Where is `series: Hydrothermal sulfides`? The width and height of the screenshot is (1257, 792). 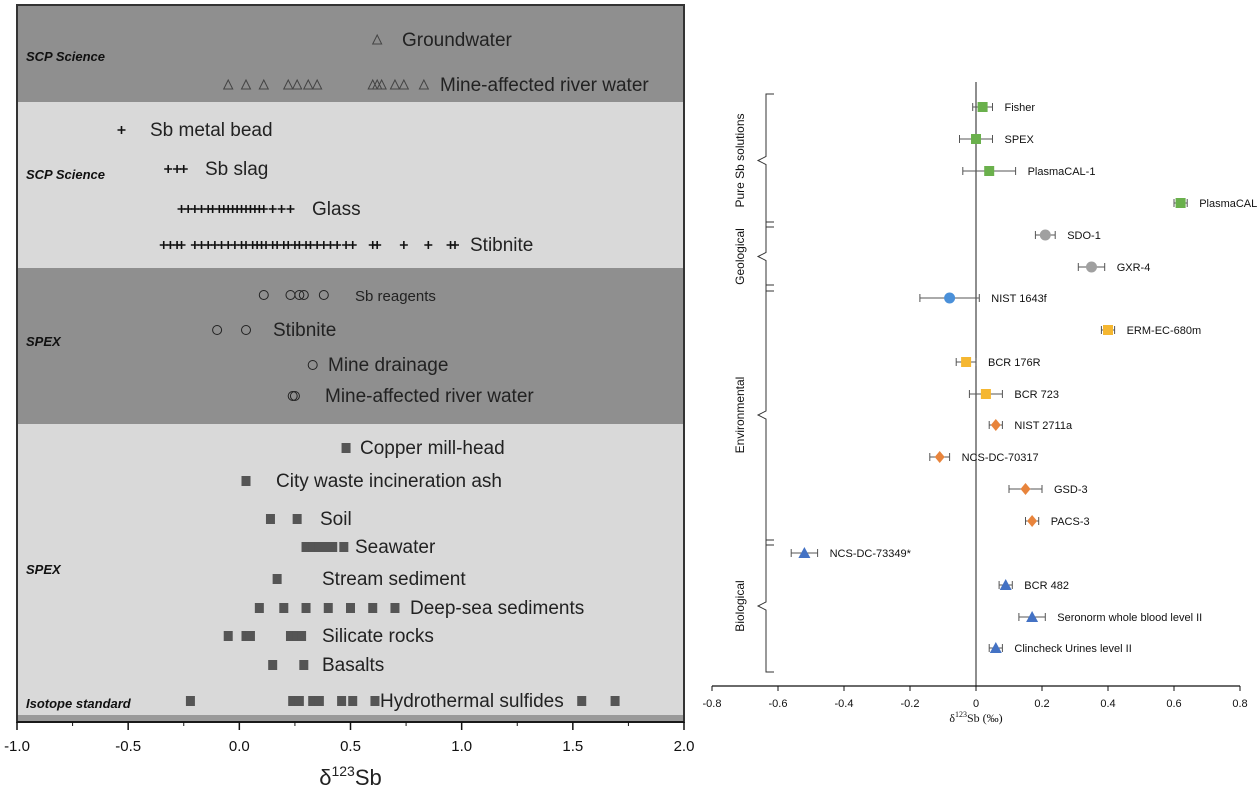
series: Hydrothermal sulfides is located at coordinates (402, 701).